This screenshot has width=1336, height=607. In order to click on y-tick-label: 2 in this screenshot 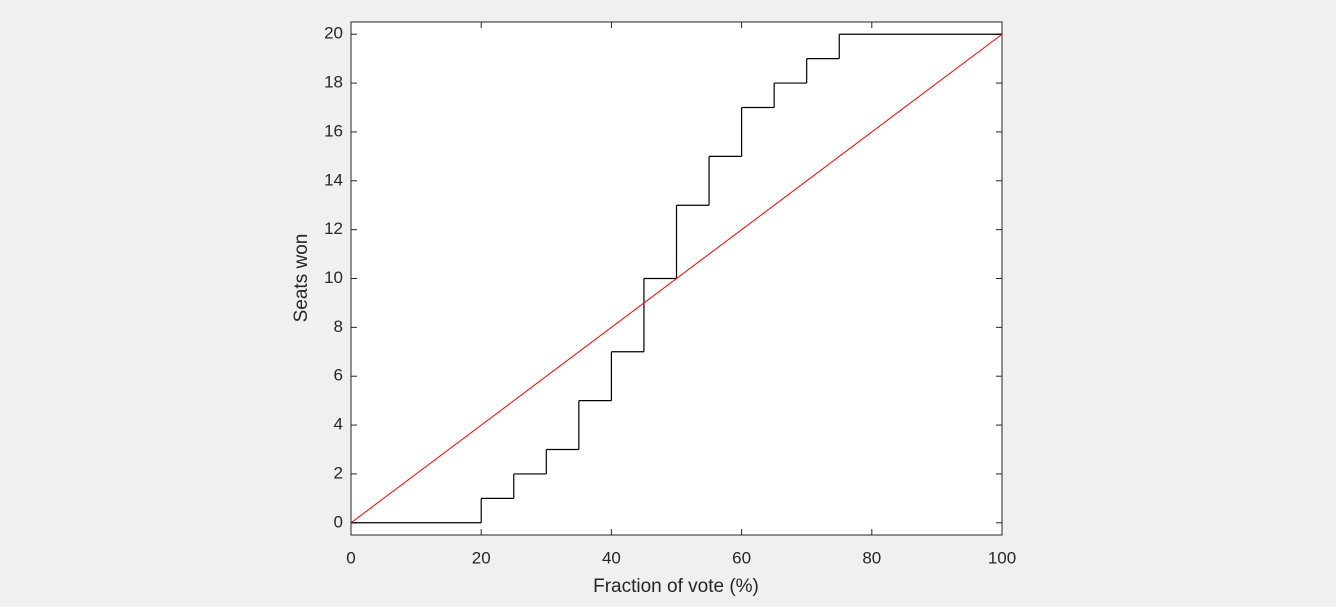, I will do `click(338, 472)`.